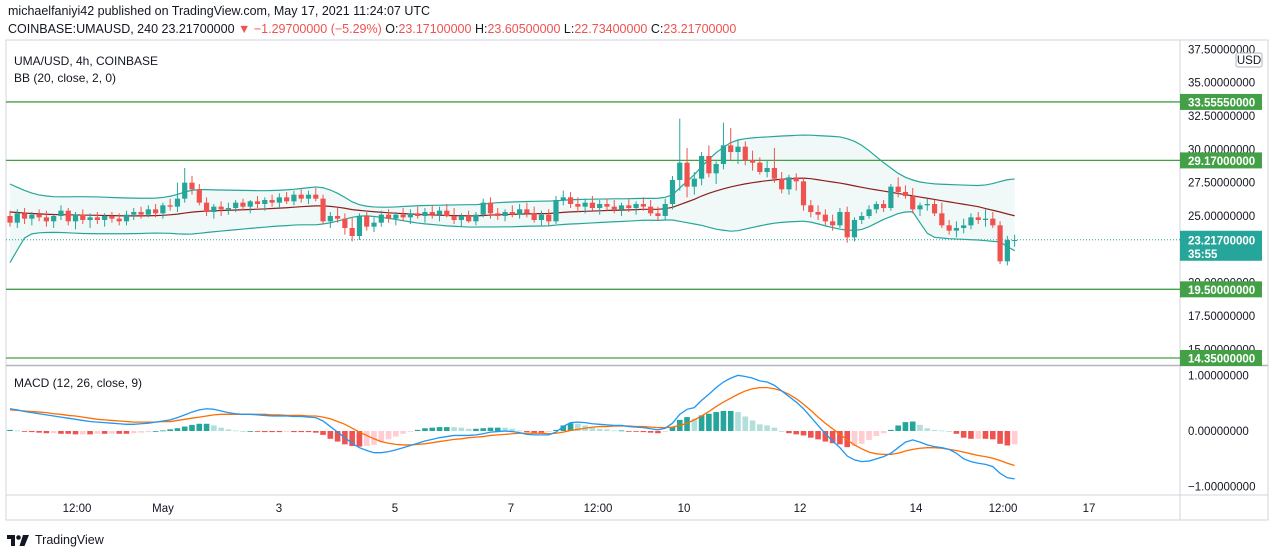  I want to click on price-axis-tick-label: 32.50000000, so click(1221, 117).